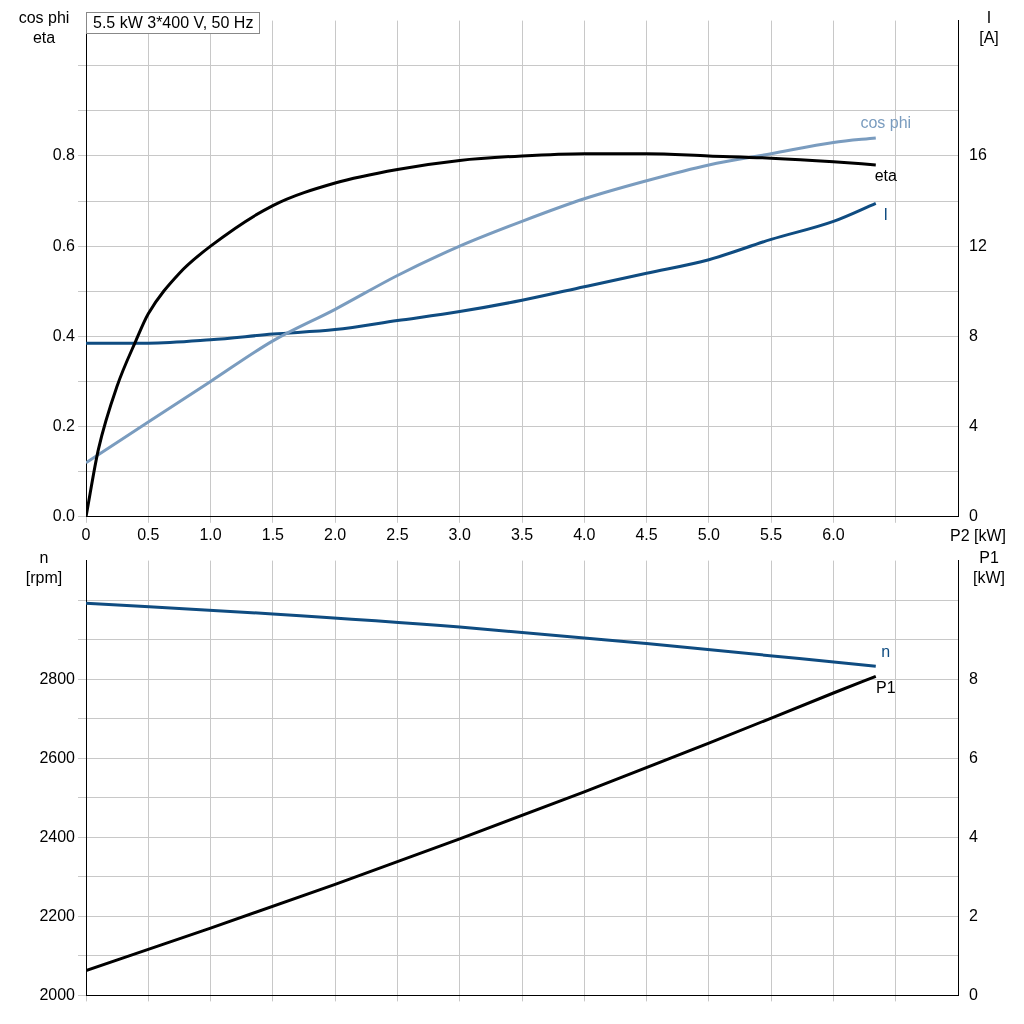  What do you see at coordinates (57, 757) in the screenshot?
I see `y-tick-label: 2600` at bounding box center [57, 757].